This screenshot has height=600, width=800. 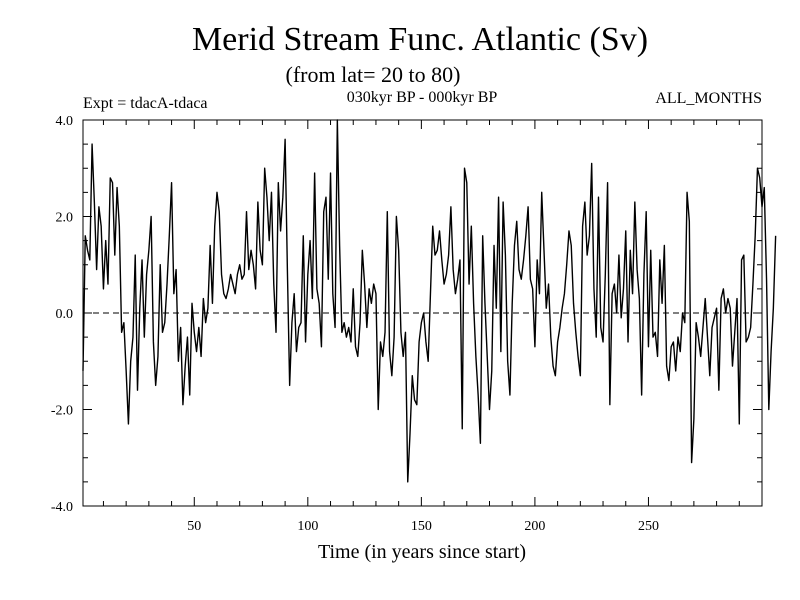 I want to click on x-tick-label: 200, so click(x=534, y=526).